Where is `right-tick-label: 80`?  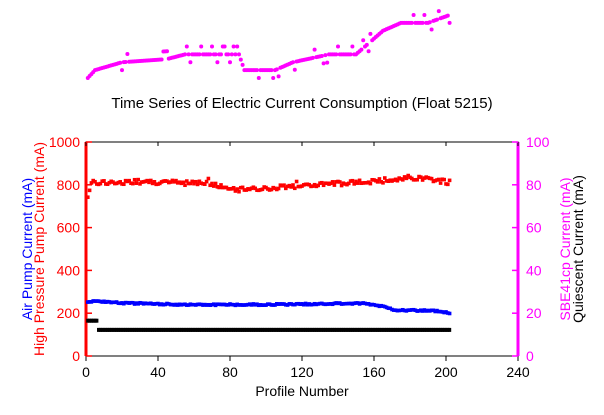
right-tick-label: 80 is located at coordinates (534, 185).